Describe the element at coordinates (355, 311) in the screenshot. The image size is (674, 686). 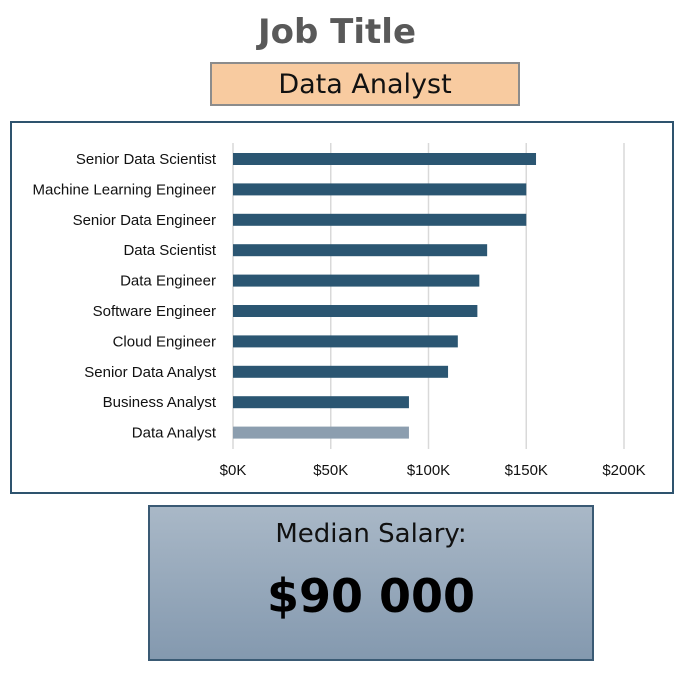
I see `bar-software-engineer` at that location.